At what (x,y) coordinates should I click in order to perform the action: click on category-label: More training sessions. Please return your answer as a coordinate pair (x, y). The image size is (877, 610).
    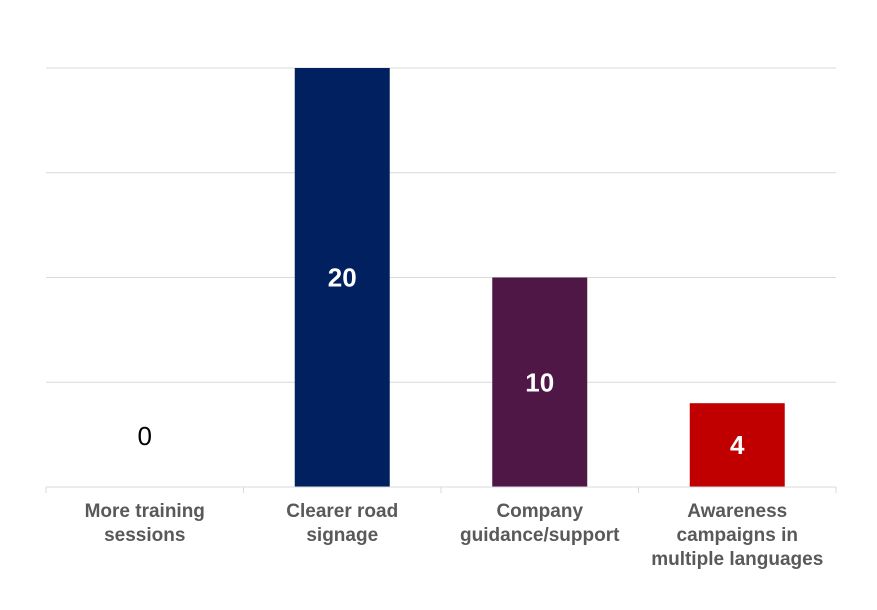
    Looking at the image, I should click on (144, 523).